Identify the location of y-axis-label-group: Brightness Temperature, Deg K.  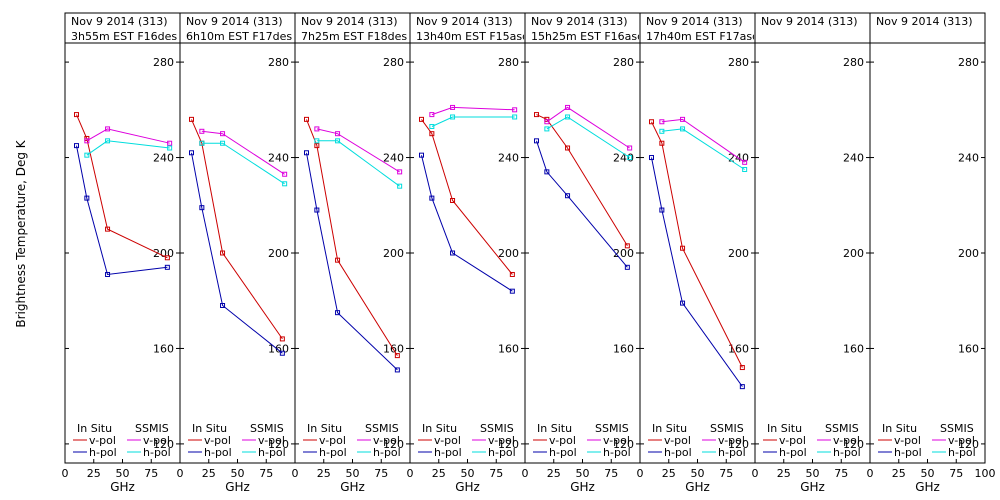
(21, 233).